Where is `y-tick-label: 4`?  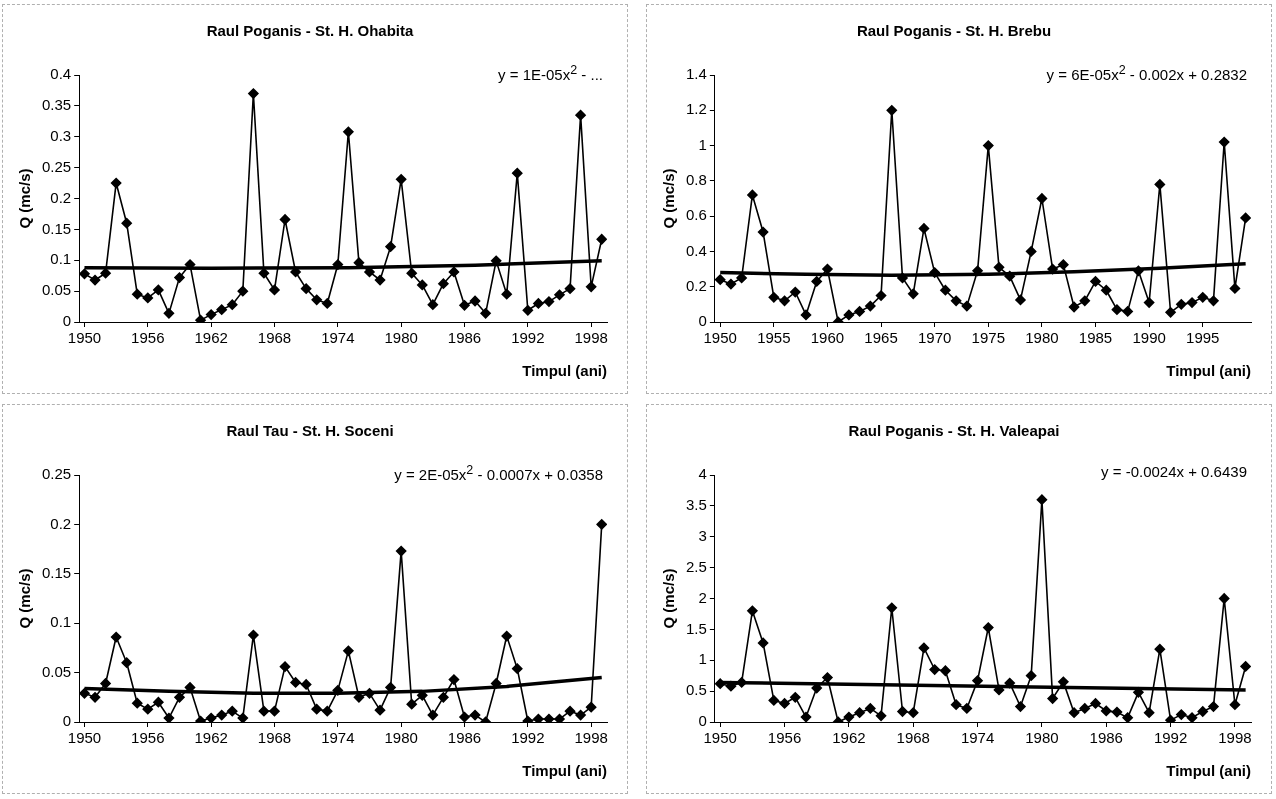
y-tick-label: 4 is located at coordinates (702, 474).